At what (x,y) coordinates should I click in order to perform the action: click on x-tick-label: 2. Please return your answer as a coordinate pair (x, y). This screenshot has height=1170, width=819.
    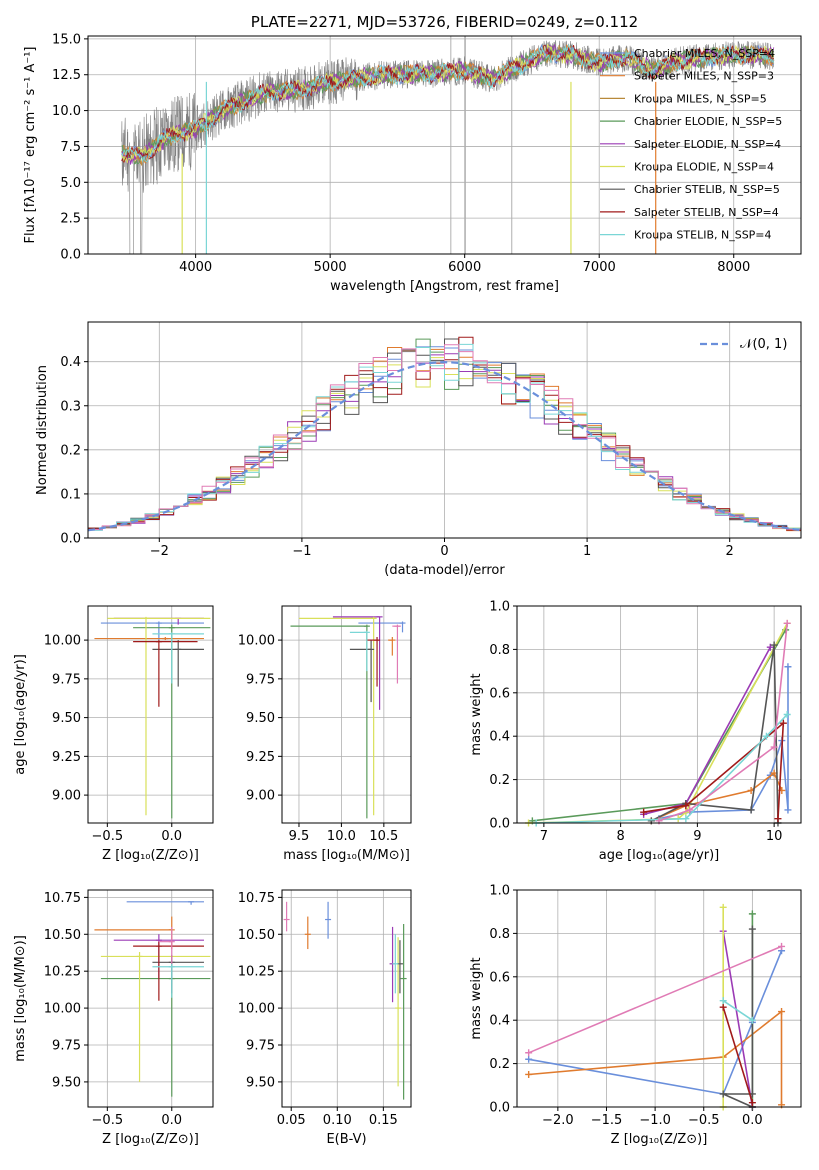
    Looking at the image, I should click on (730, 551).